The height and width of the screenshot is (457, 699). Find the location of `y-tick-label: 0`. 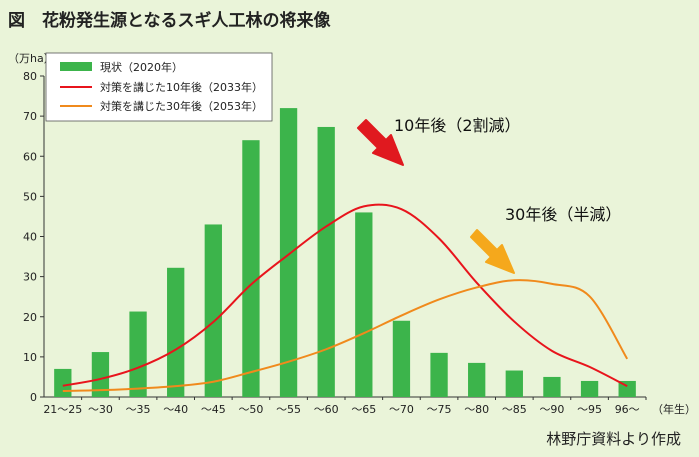

y-tick-label: 0 is located at coordinates (33, 397).